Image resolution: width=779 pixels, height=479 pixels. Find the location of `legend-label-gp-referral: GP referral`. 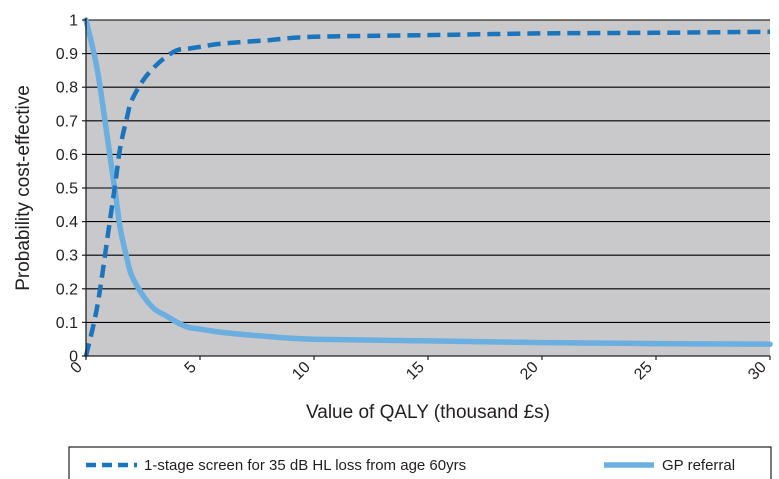

legend-label-gp-referral: GP referral is located at coordinates (698, 465).